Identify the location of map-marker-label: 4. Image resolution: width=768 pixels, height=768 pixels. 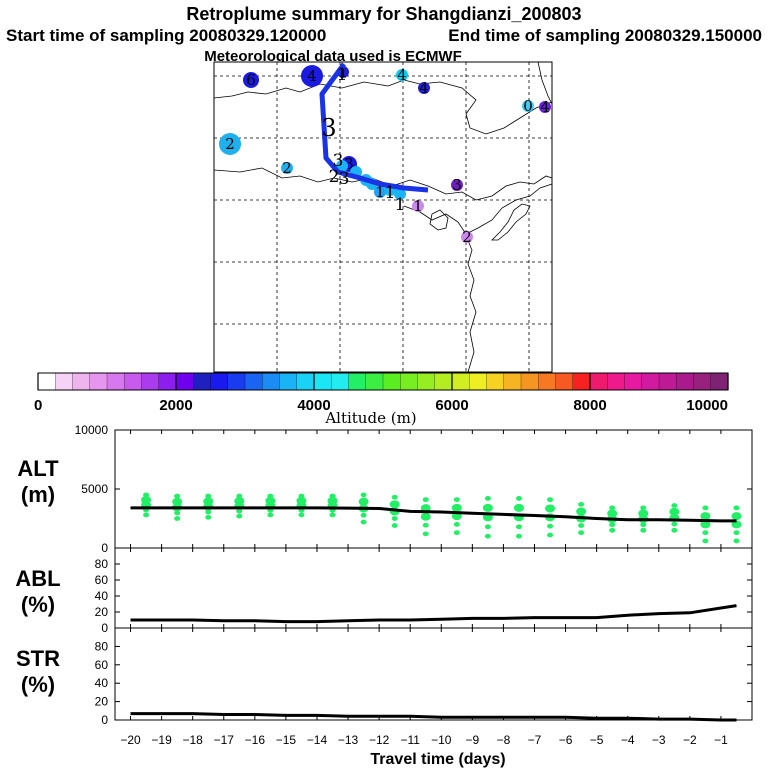
(312, 76).